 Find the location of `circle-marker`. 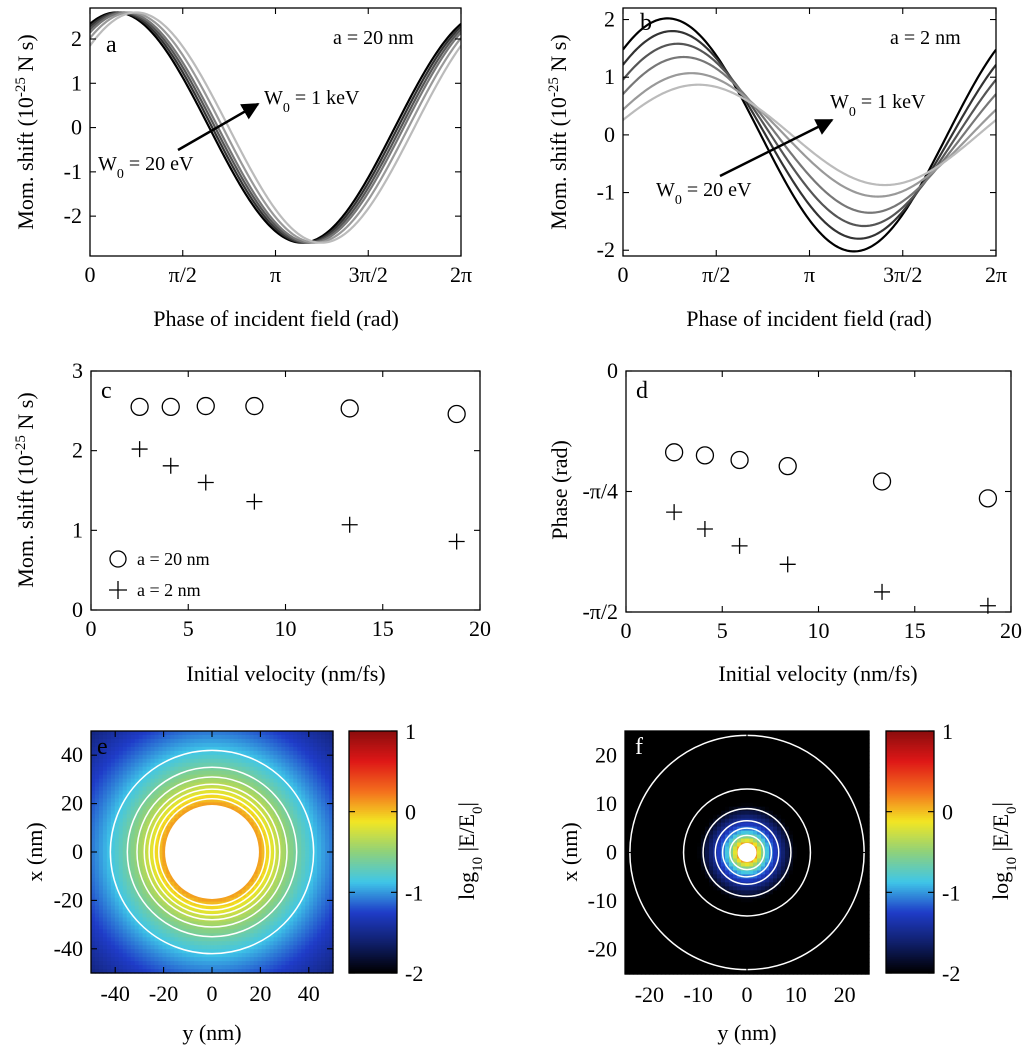

circle-marker is located at coordinates (170, 407).